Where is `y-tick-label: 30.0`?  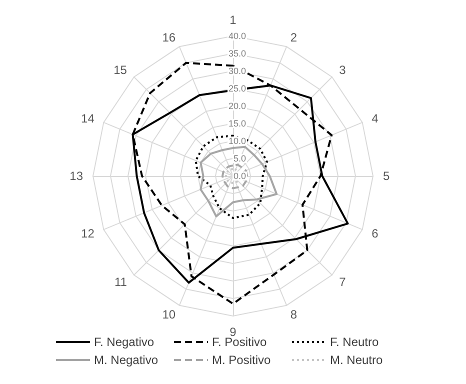
y-tick-label: 30.0 is located at coordinates (237, 71).